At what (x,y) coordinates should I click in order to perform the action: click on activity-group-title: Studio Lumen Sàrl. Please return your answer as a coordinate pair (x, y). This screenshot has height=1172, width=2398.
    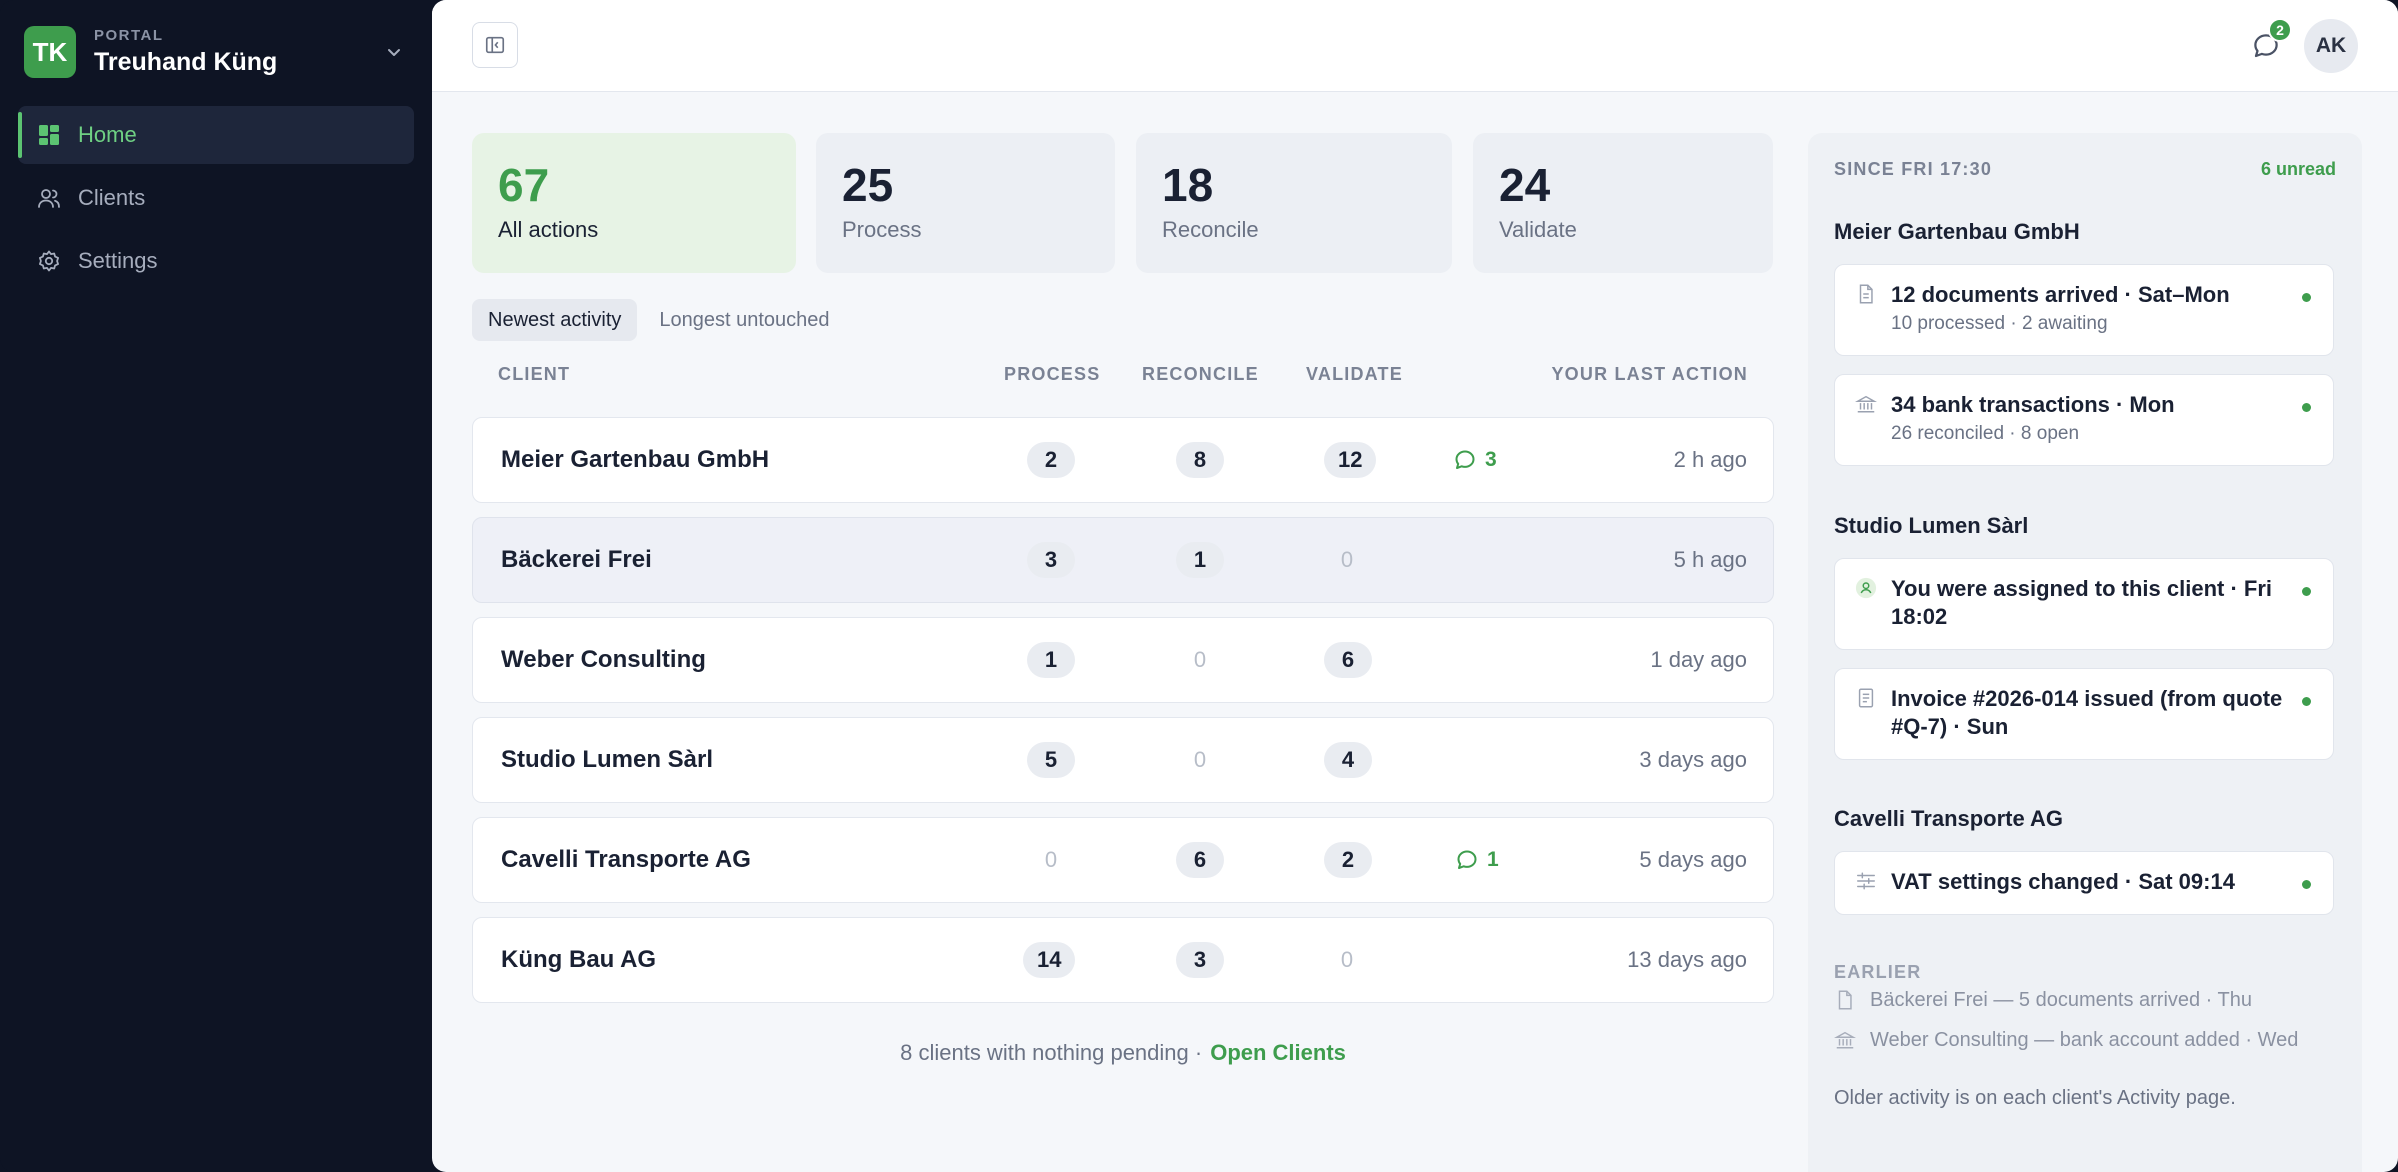
    Looking at the image, I should click on (1931, 525).